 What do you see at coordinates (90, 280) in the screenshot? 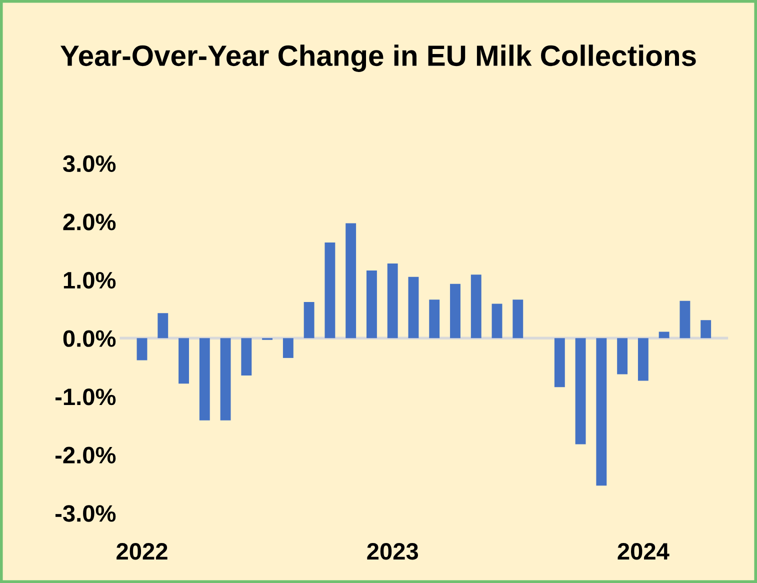
I see `y-tick-label: 1.0%` at bounding box center [90, 280].